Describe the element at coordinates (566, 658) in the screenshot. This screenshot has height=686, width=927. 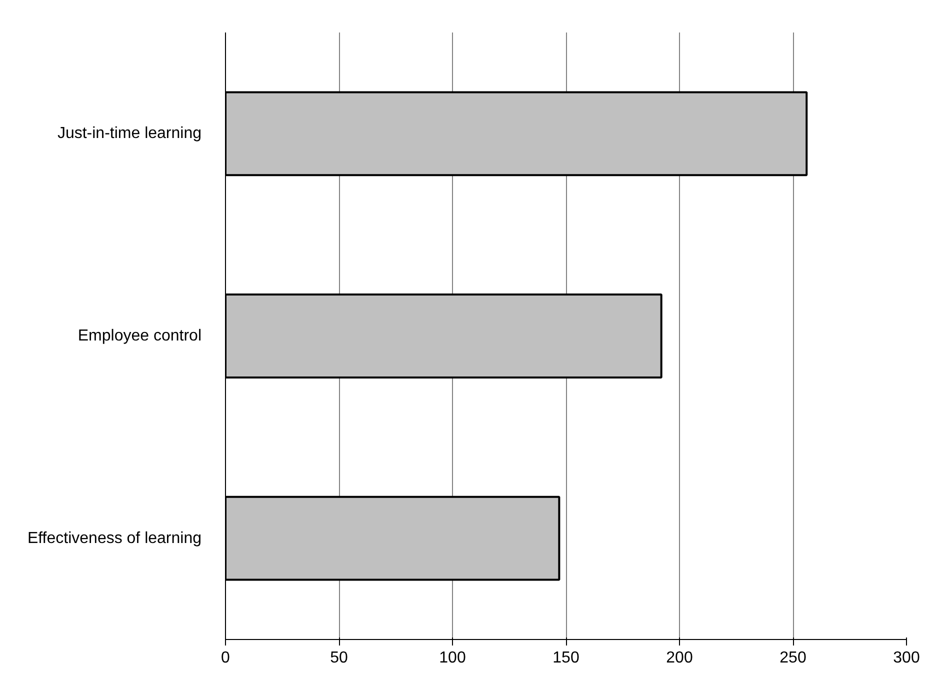
I see `x-tick-label: 150` at that location.